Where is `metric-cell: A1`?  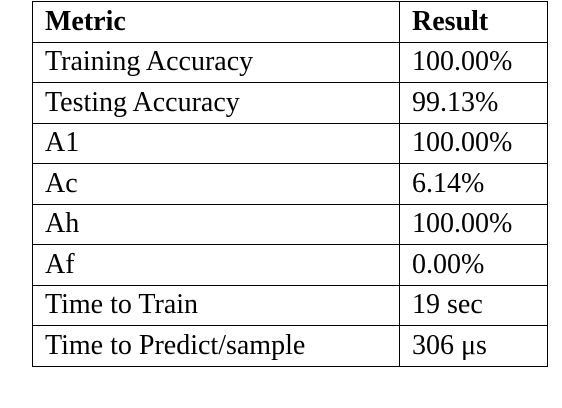
metric-cell: A1 is located at coordinates (216, 143).